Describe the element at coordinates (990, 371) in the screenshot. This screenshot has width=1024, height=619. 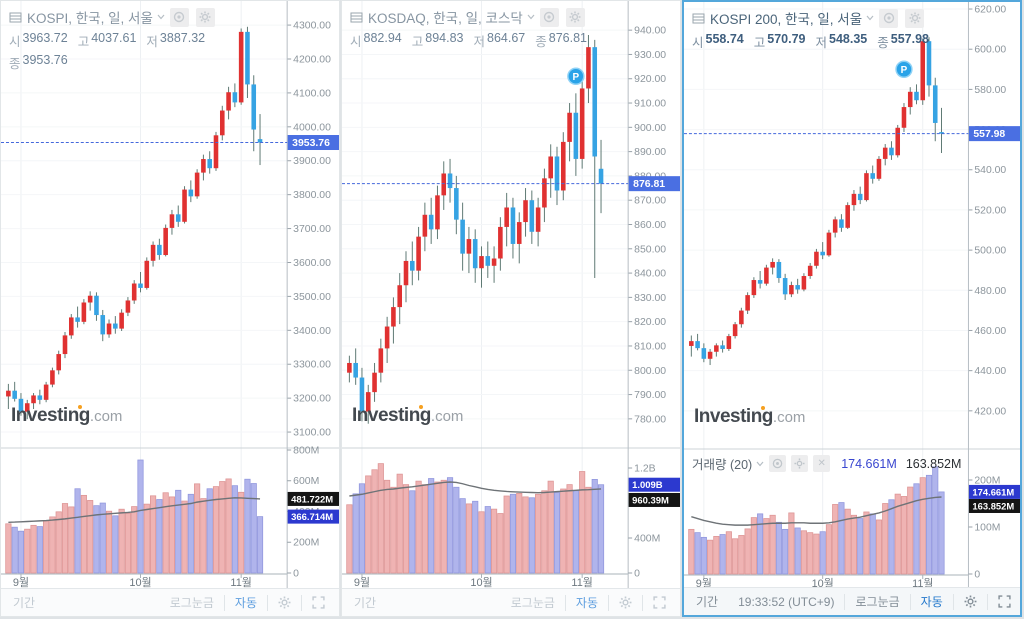
I see `price-tick-label: 440.00` at that location.